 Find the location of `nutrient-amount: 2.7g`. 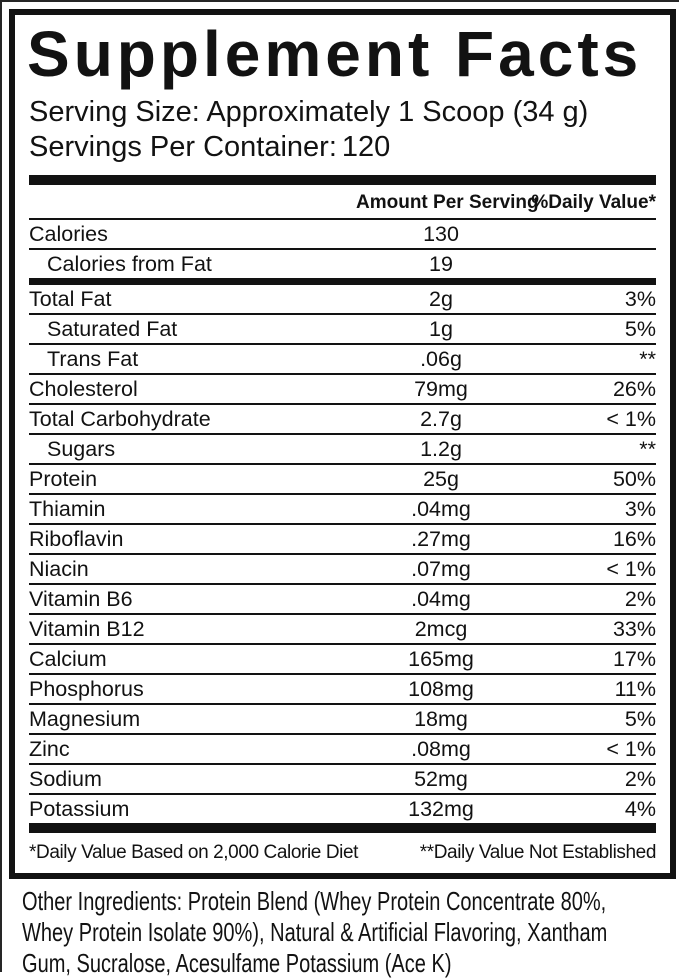

nutrient-amount: 2.7g is located at coordinates (441, 419).